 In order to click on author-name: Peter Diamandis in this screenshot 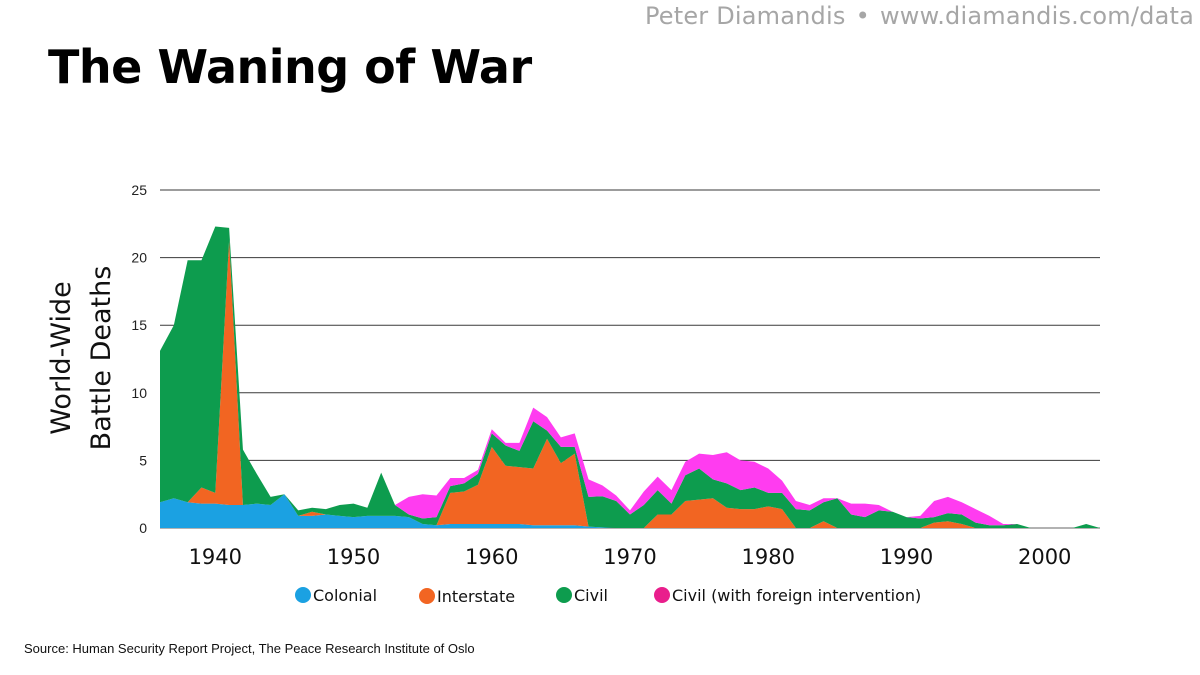, I will do `click(745, 16)`.